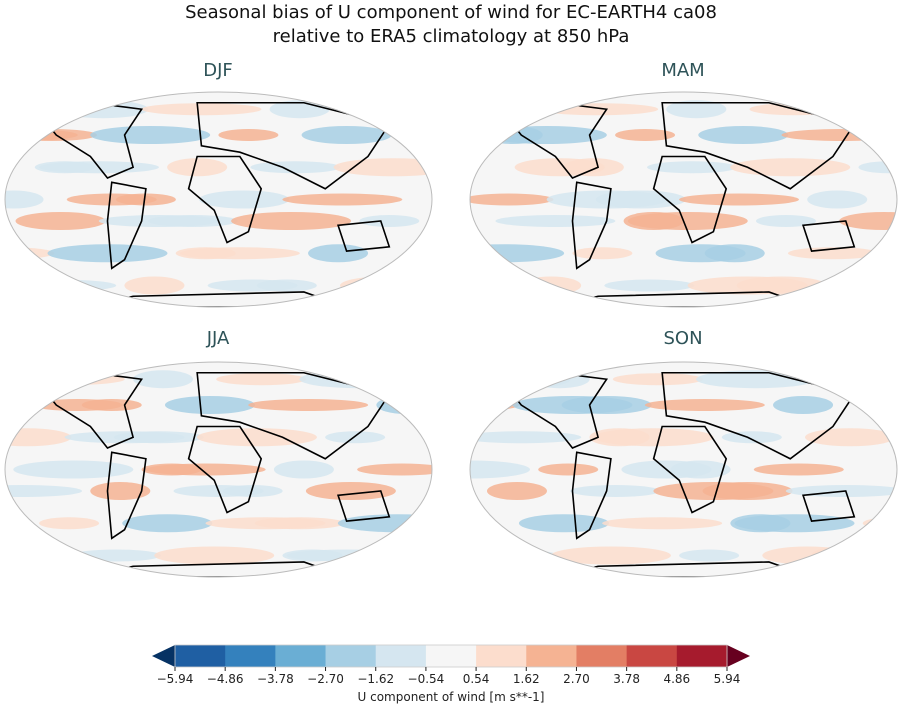  Describe the element at coordinates (325, 679) in the screenshot. I see `colorbar-tick-label: −2.70` at that location.